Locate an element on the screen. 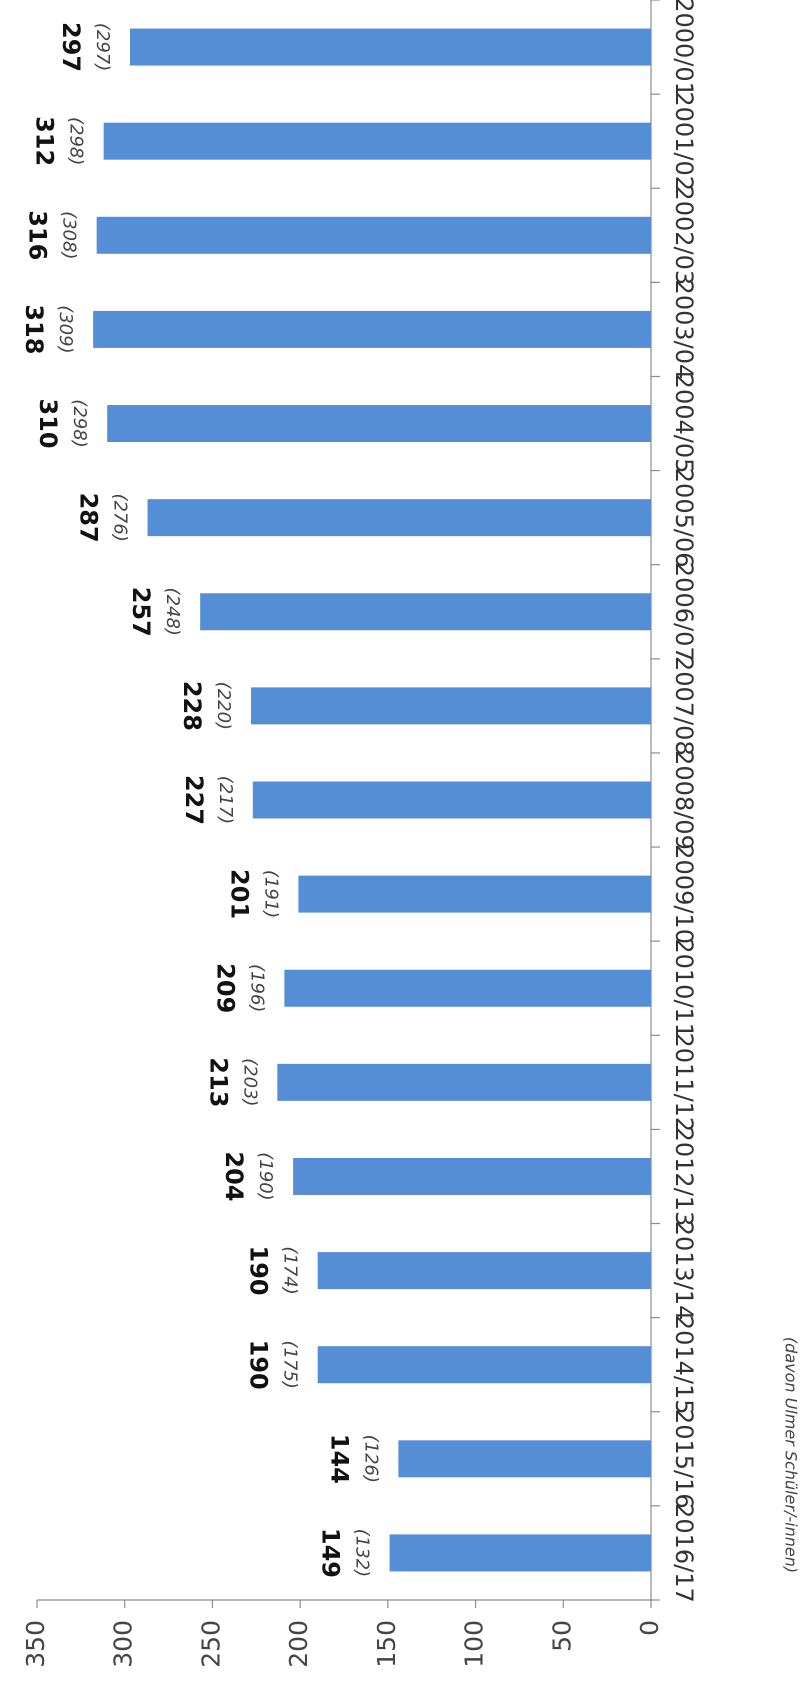 The image size is (806, 1685). value-tick-label: 100 is located at coordinates (474, 1644).